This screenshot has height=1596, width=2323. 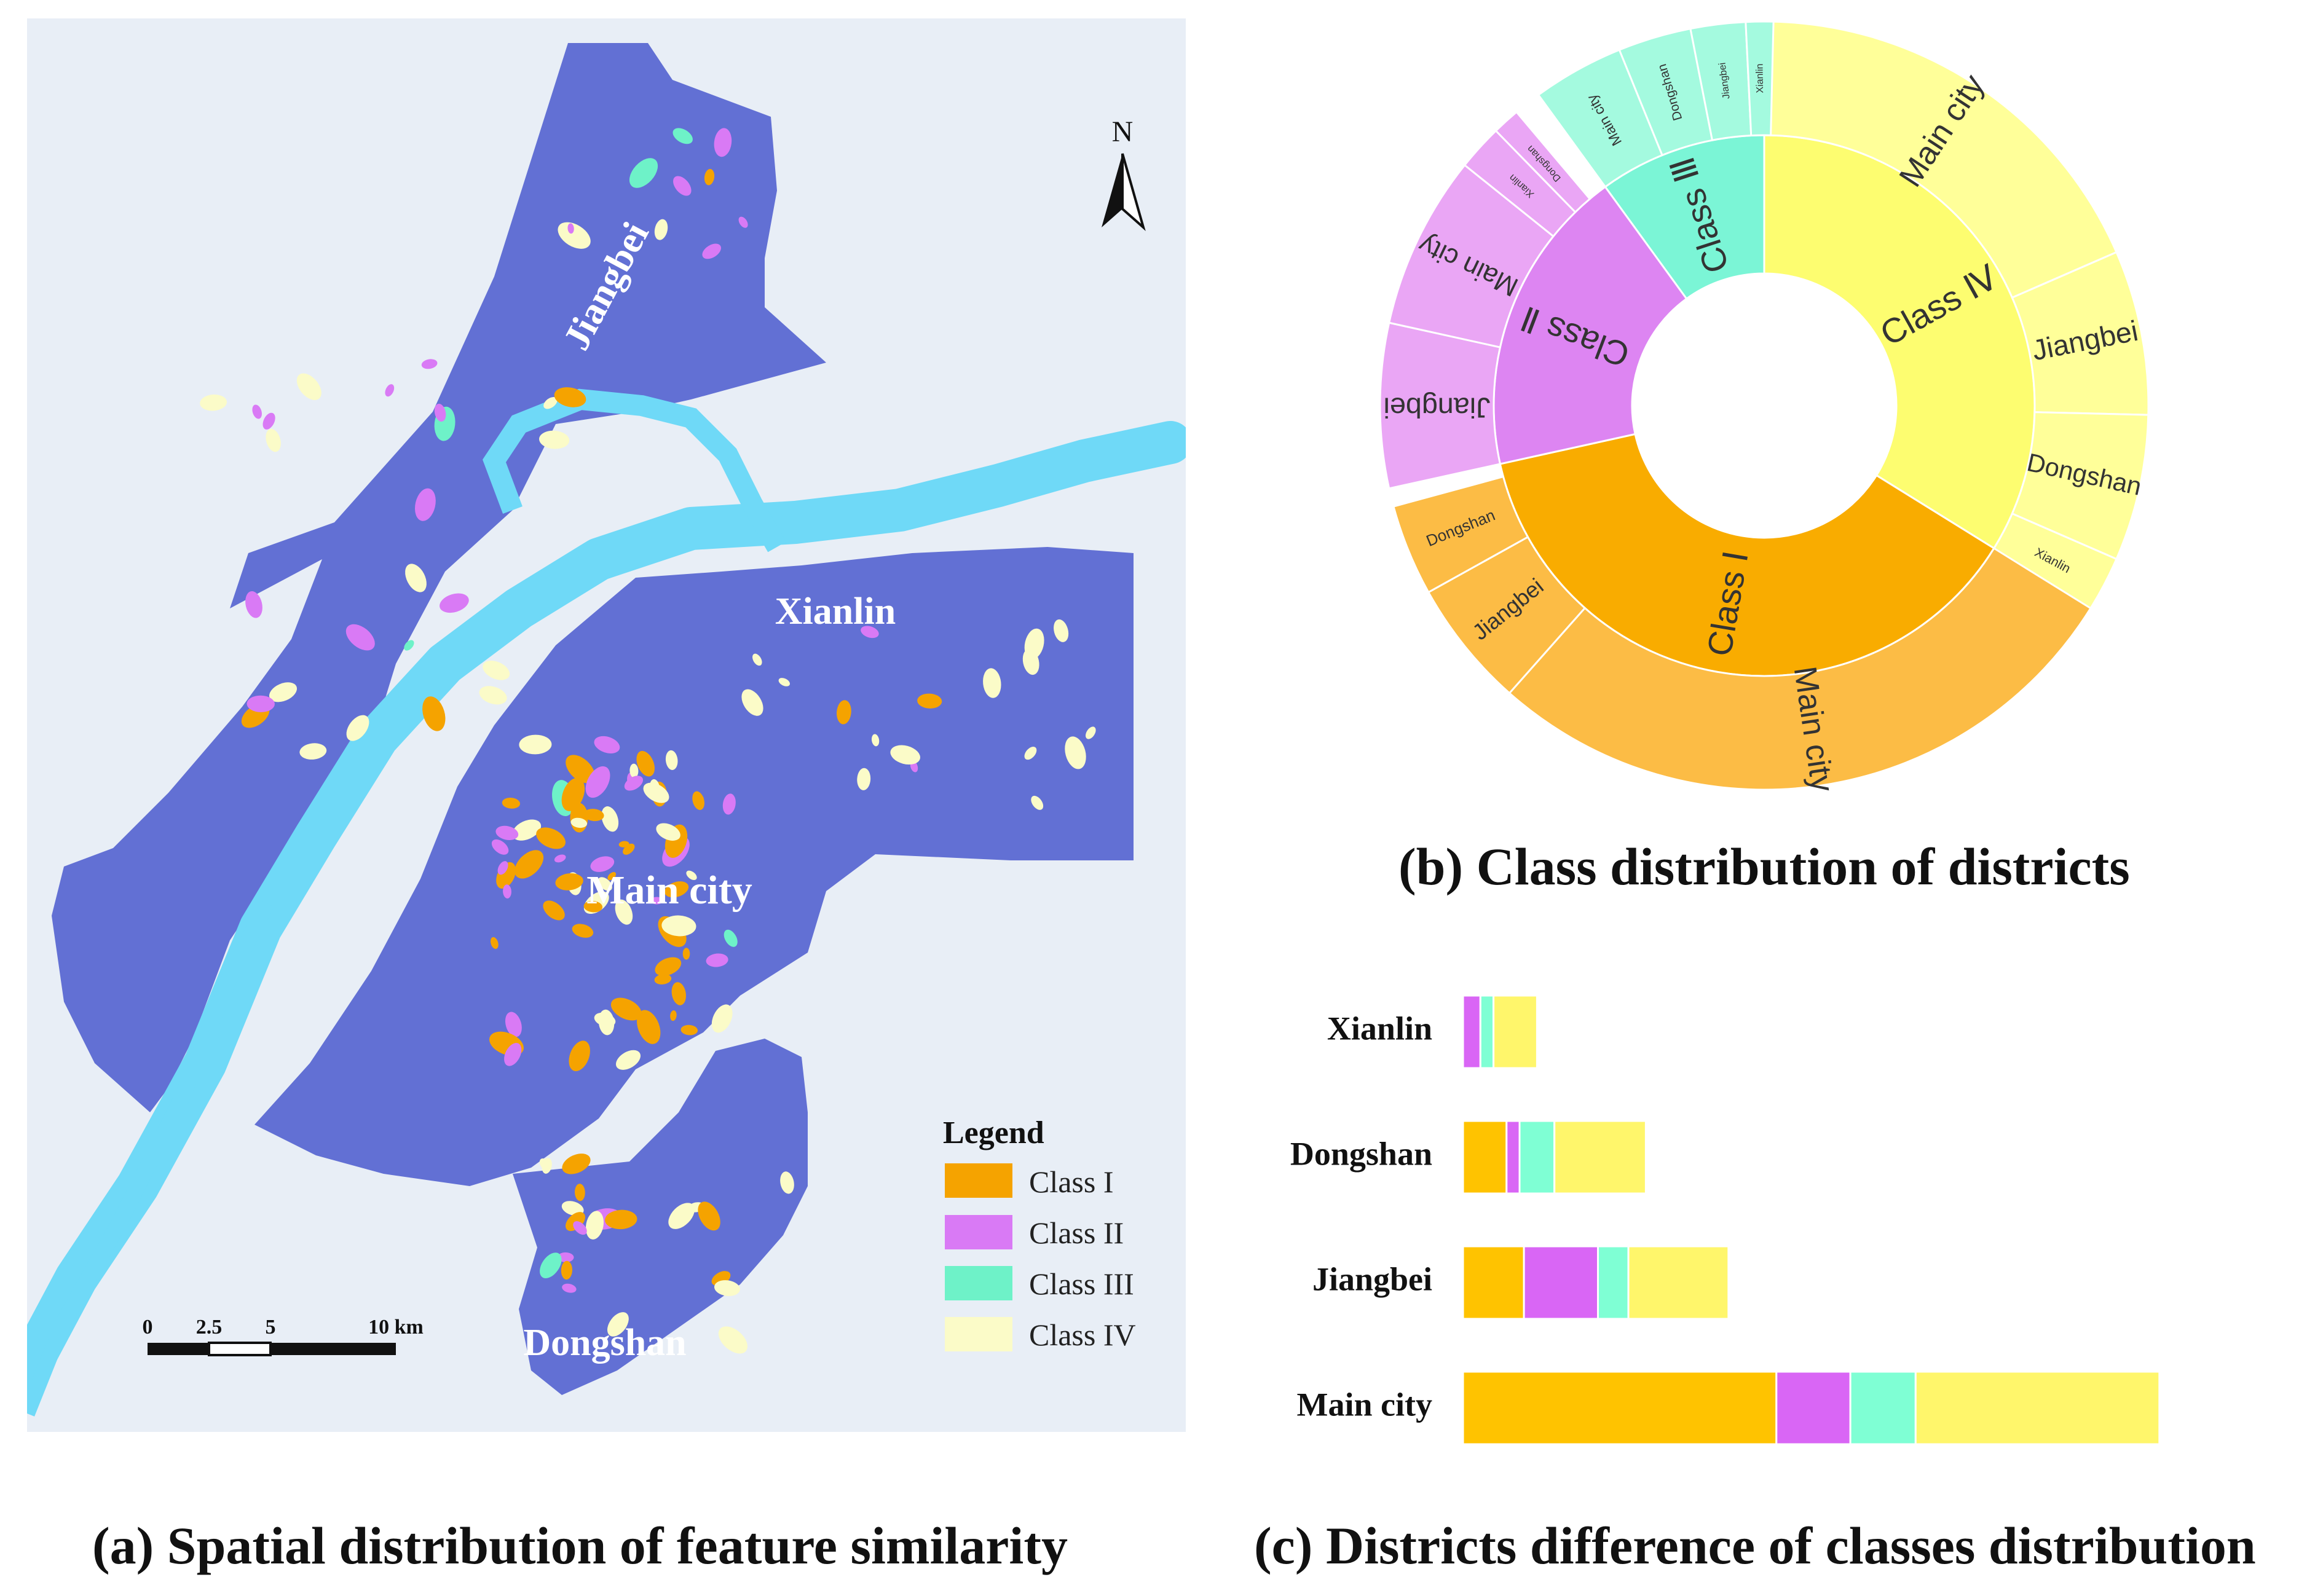 What do you see at coordinates (1760, 78) in the screenshot?
I see `sunburst-outer-label: Xianlin` at bounding box center [1760, 78].